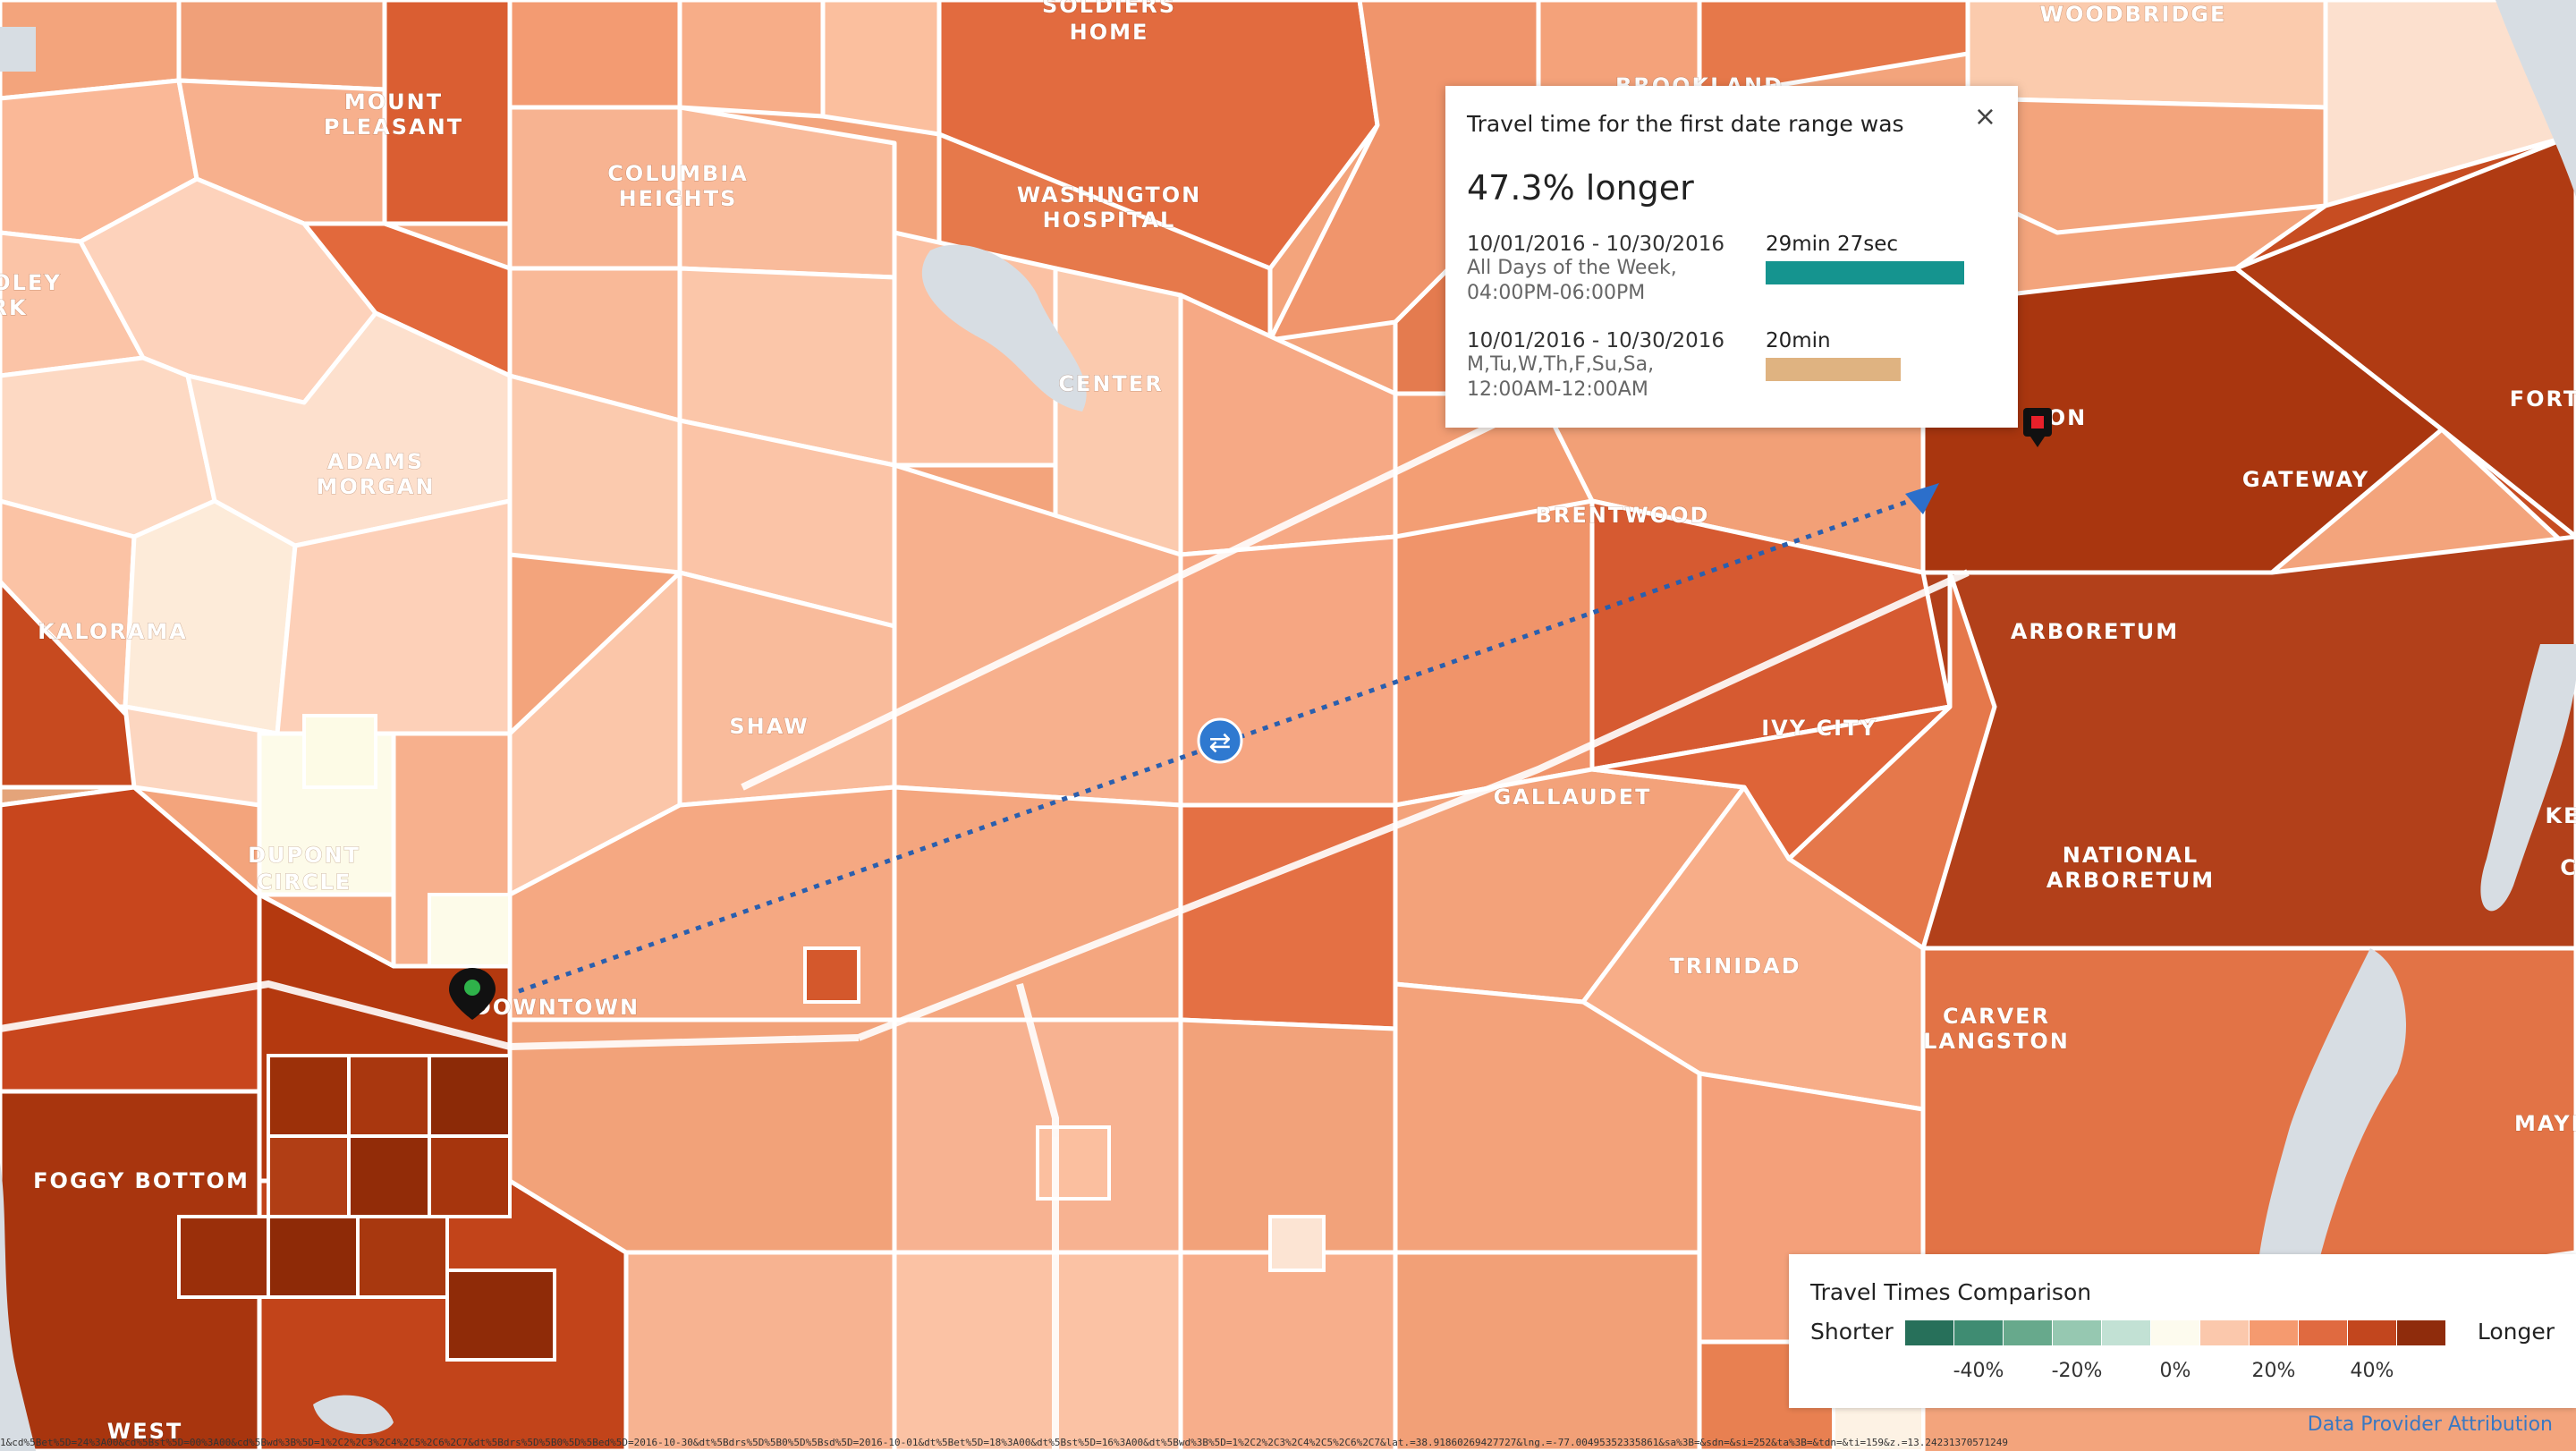  Describe the element at coordinates (1110, 383) in the screenshot. I see `label-center: CENTER` at that location.